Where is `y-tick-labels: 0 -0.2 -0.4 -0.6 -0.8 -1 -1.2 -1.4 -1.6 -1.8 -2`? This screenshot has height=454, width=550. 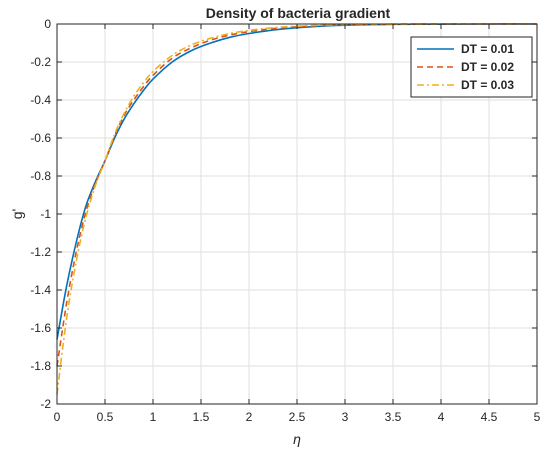
y-tick-labels: 0 -0.2 -0.4 -0.6 -0.8 -1 -1.2 -1.4 -1.6 -1.8 -2 is located at coordinates (40, 214).